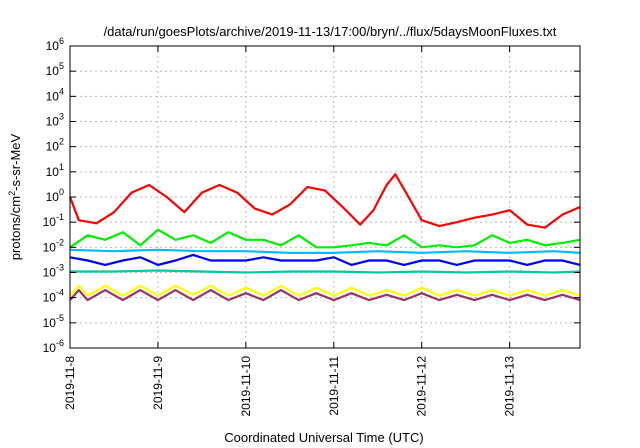 Image resolution: width=640 pixels, height=448 pixels. Describe the element at coordinates (323, 437) in the screenshot. I see `x-axis-title: Coordinated Universal Time (UTC)` at that location.